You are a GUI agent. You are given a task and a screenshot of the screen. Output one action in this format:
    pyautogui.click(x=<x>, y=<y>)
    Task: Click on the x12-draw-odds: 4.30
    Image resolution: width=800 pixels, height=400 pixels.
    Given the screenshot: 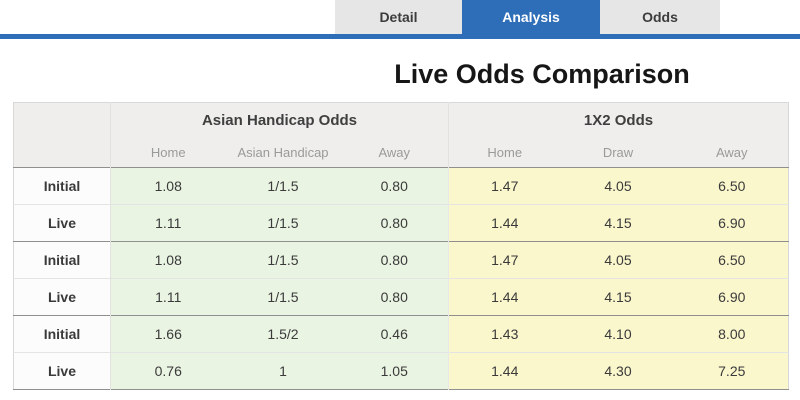 What is the action you would take?
    pyautogui.click(x=618, y=371)
    